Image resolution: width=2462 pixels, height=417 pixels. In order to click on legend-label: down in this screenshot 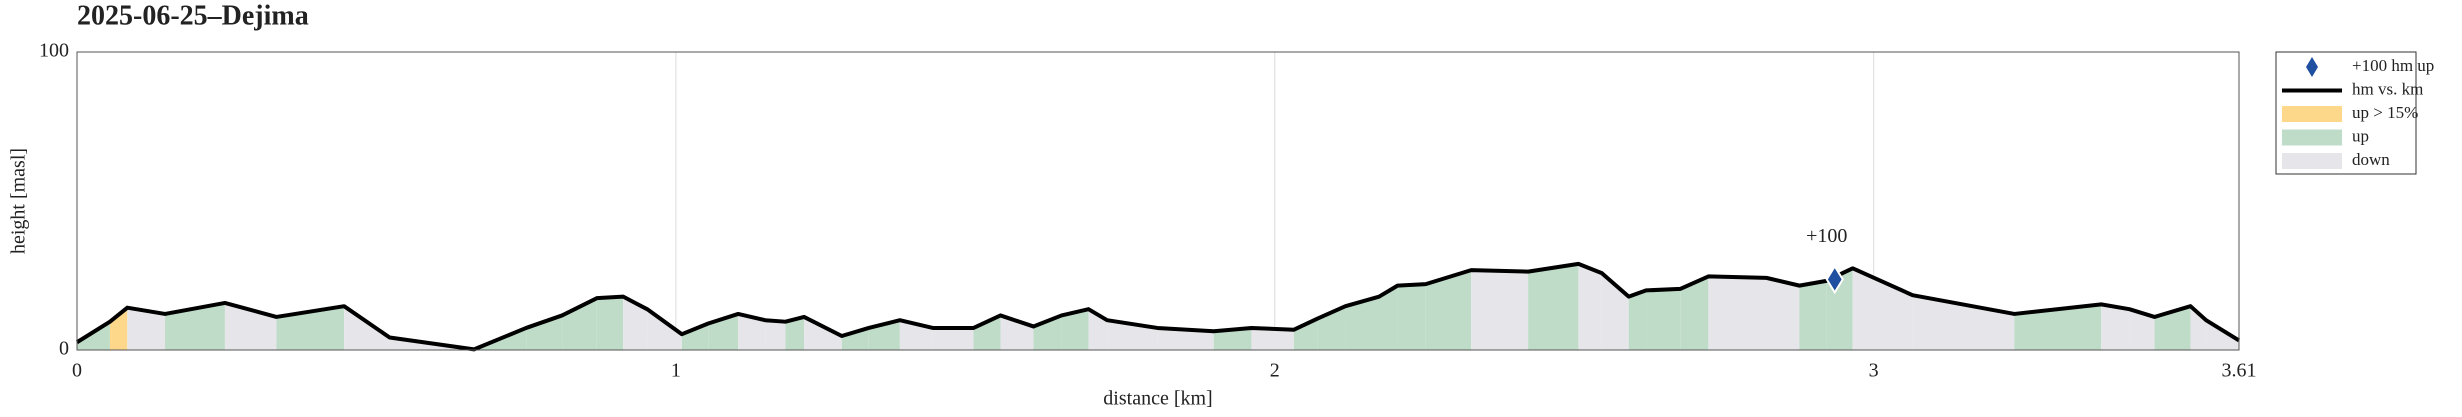, I will do `click(2371, 159)`.